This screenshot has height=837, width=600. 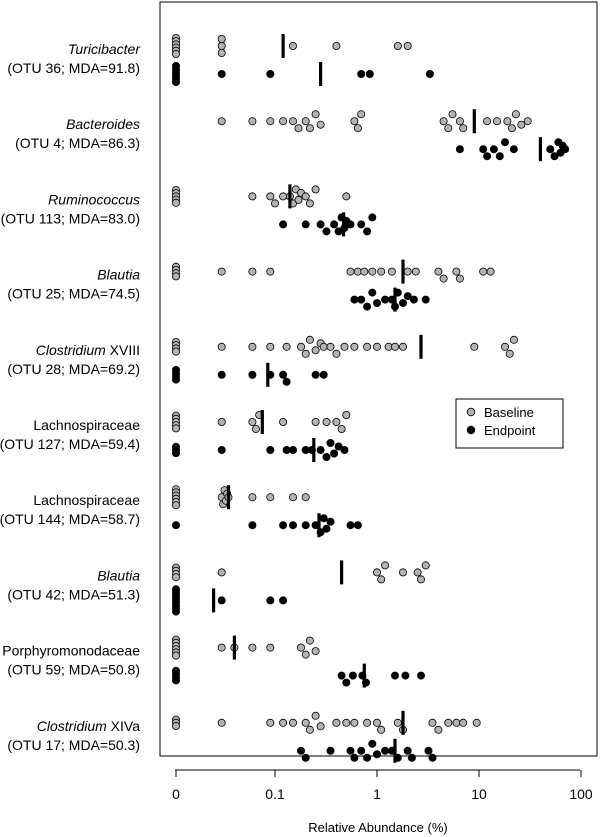 What do you see at coordinates (509, 423) in the screenshot?
I see `legend-box` at bounding box center [509, 423].